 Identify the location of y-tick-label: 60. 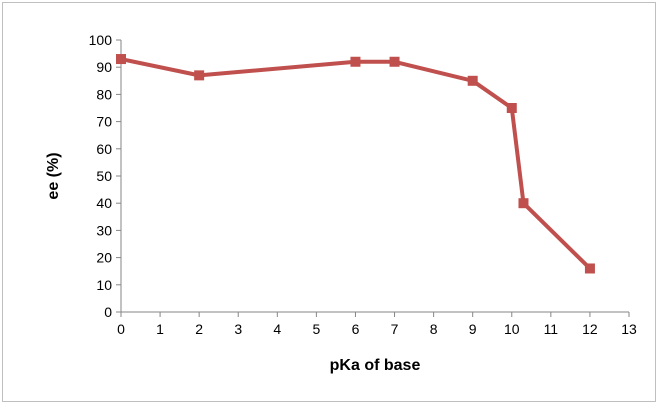
(104, 149).